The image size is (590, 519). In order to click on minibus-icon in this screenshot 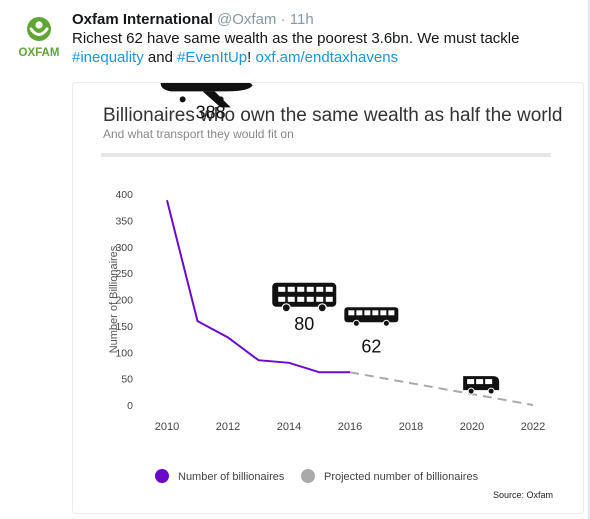, I will do `click(481, 385)`.